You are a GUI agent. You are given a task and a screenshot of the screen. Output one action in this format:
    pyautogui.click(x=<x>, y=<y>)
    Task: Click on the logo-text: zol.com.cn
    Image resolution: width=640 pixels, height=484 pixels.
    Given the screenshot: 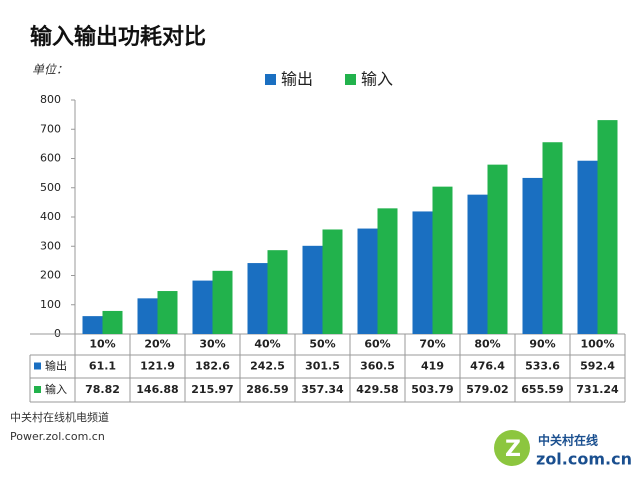 What is the action you would take?
    pyautogui.click(x=584, y=459)
    